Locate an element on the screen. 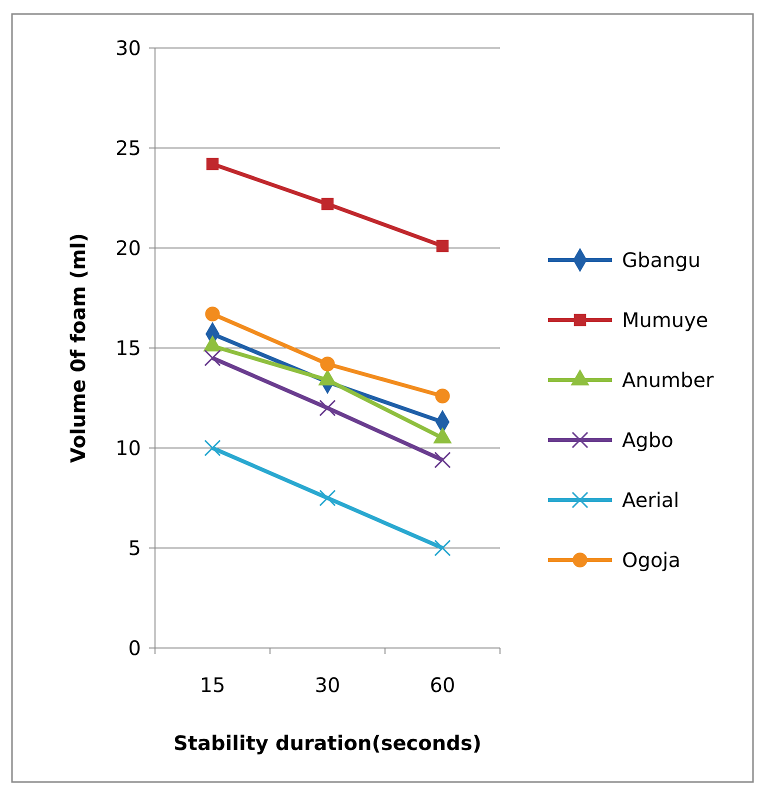 The image size is (767, 794). legend-label: Anumber is located at coordinates (668, 380).